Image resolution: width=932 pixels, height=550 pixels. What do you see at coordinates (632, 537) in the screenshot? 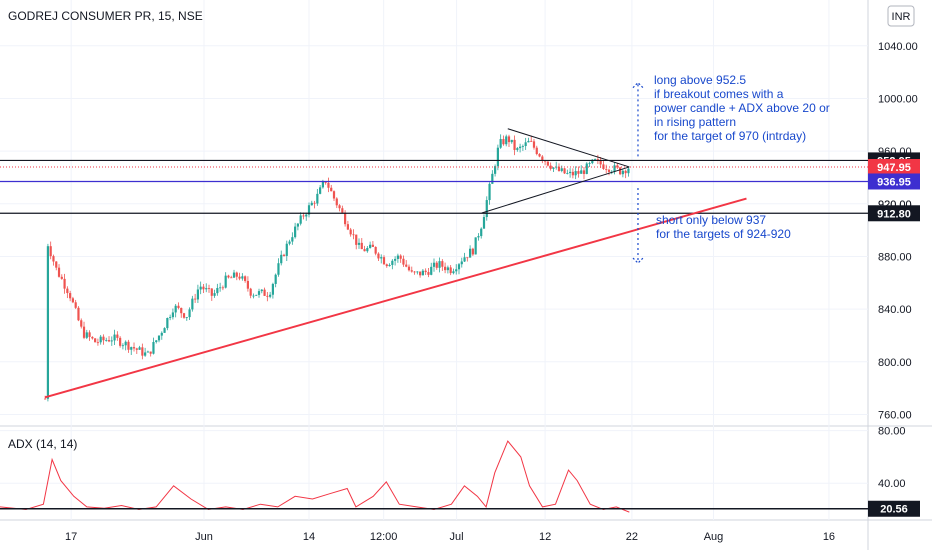
I see `x-tick-label: 22` at bounding box center [632, 537].